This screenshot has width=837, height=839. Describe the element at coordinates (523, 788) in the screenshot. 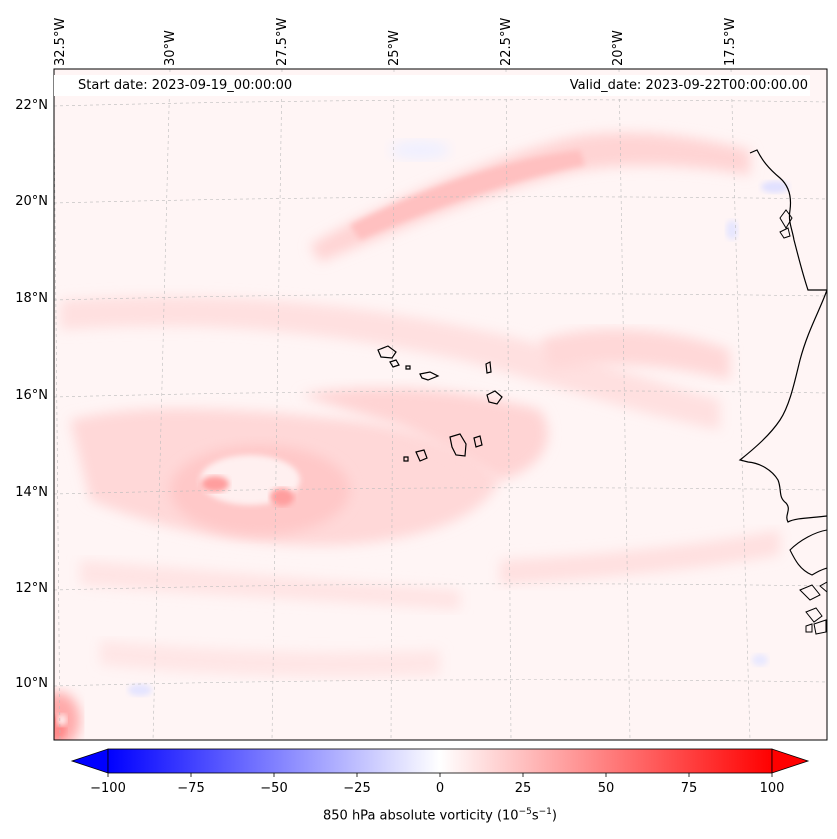

I see `colorbar-tick: 25` at that location.